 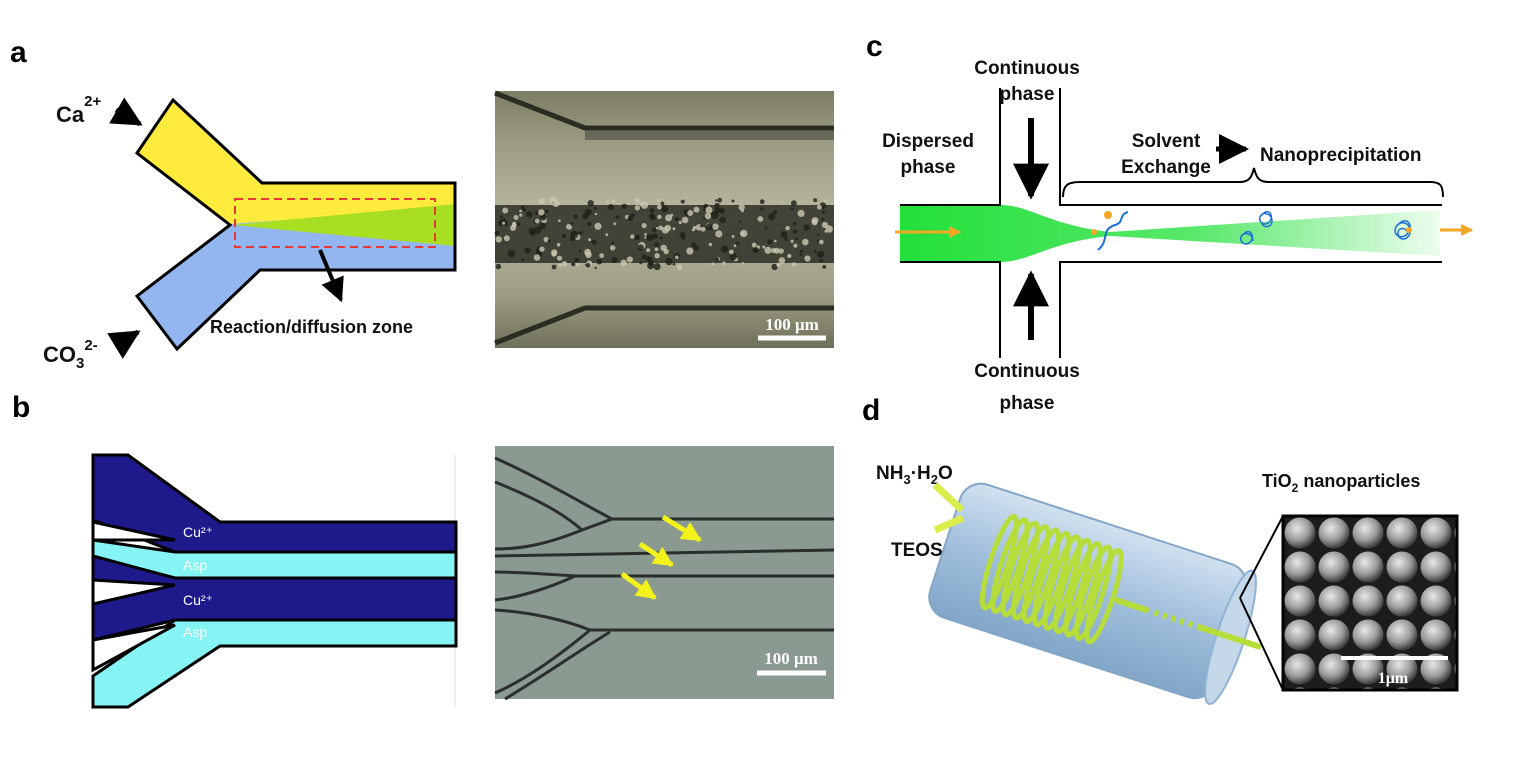 I want to click on micrograph-b-channel-walls, so click(x=664, y=578).